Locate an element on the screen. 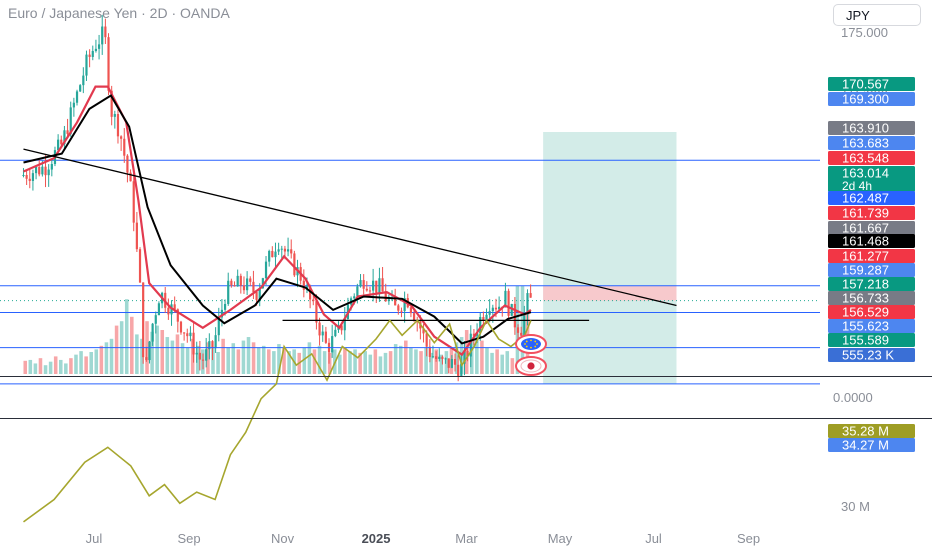 This screenshot has width=932, height=550. price-label-text: 163.683 is located at coordinates (865, 143).